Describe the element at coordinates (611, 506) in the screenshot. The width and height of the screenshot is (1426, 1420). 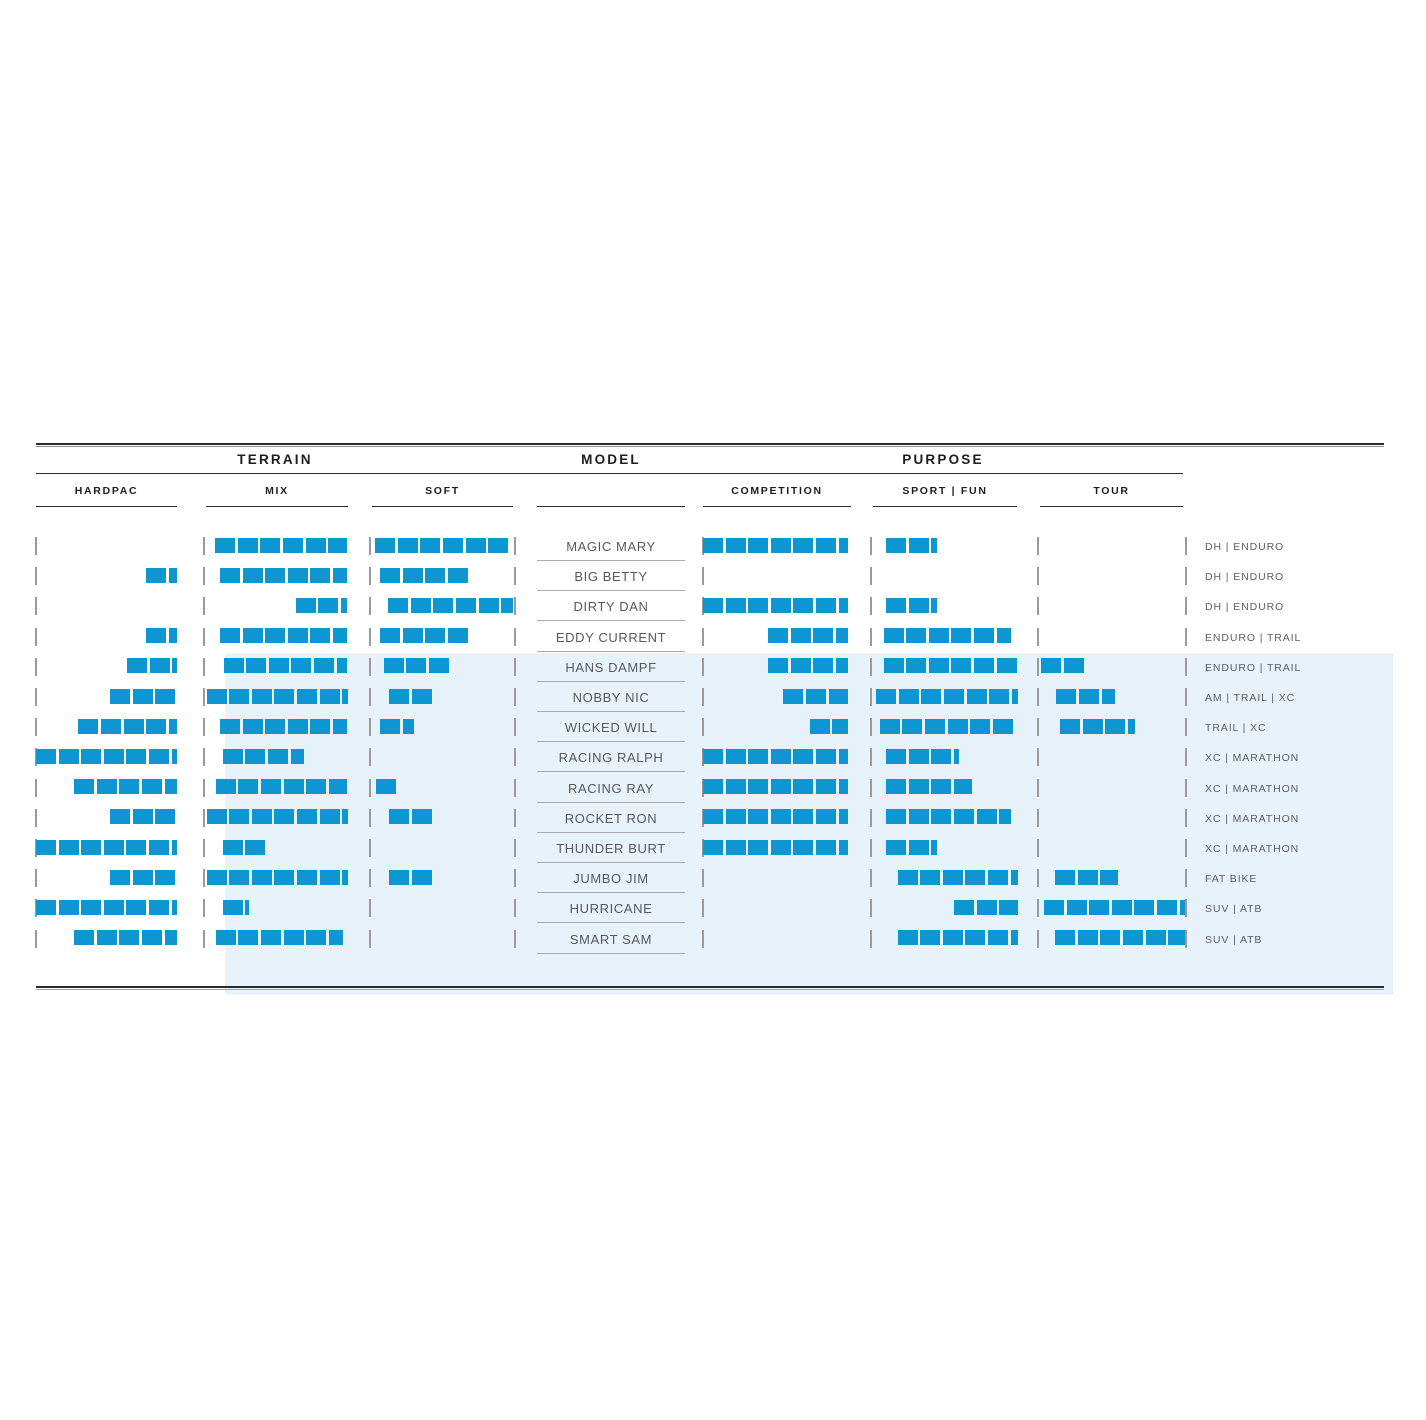
I see `column-header-rule-model` at that location.